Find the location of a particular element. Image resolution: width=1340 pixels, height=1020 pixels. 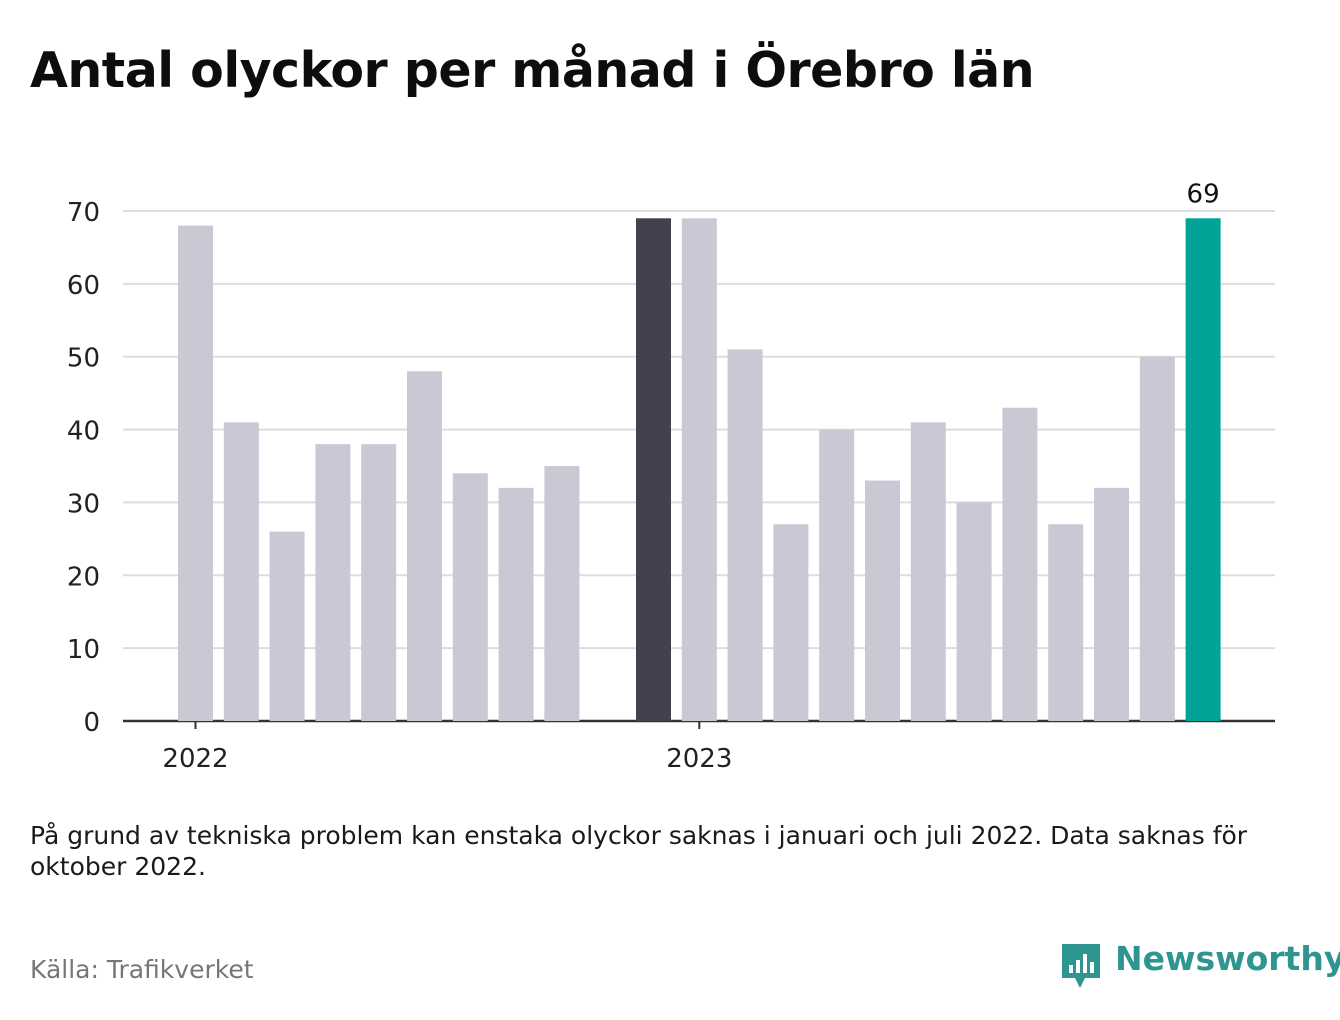

y-tick-label: 30 is located at coordinates (83, 504).